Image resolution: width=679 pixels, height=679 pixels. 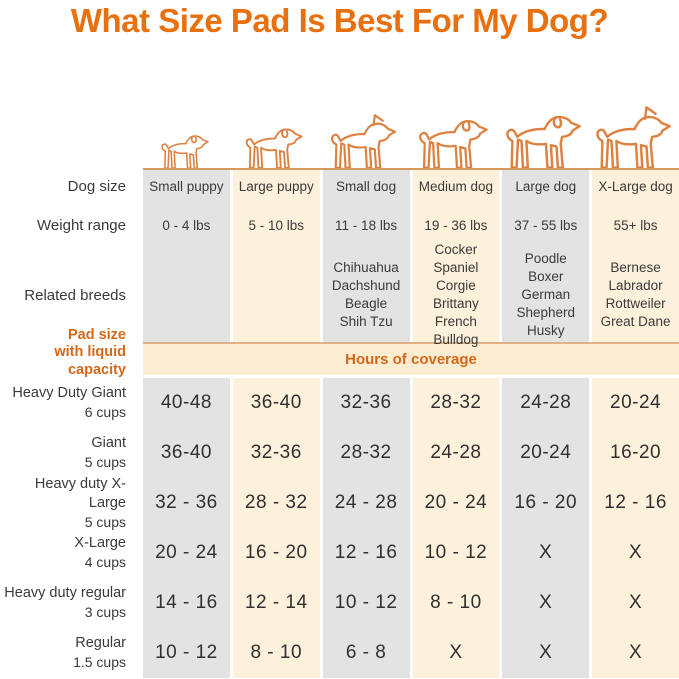 What do you see at coordinates (339, 20) in the screenshot?
I see `page-title: What Size Pad Is Best For My Dog?` at bounding box center [339, 20].